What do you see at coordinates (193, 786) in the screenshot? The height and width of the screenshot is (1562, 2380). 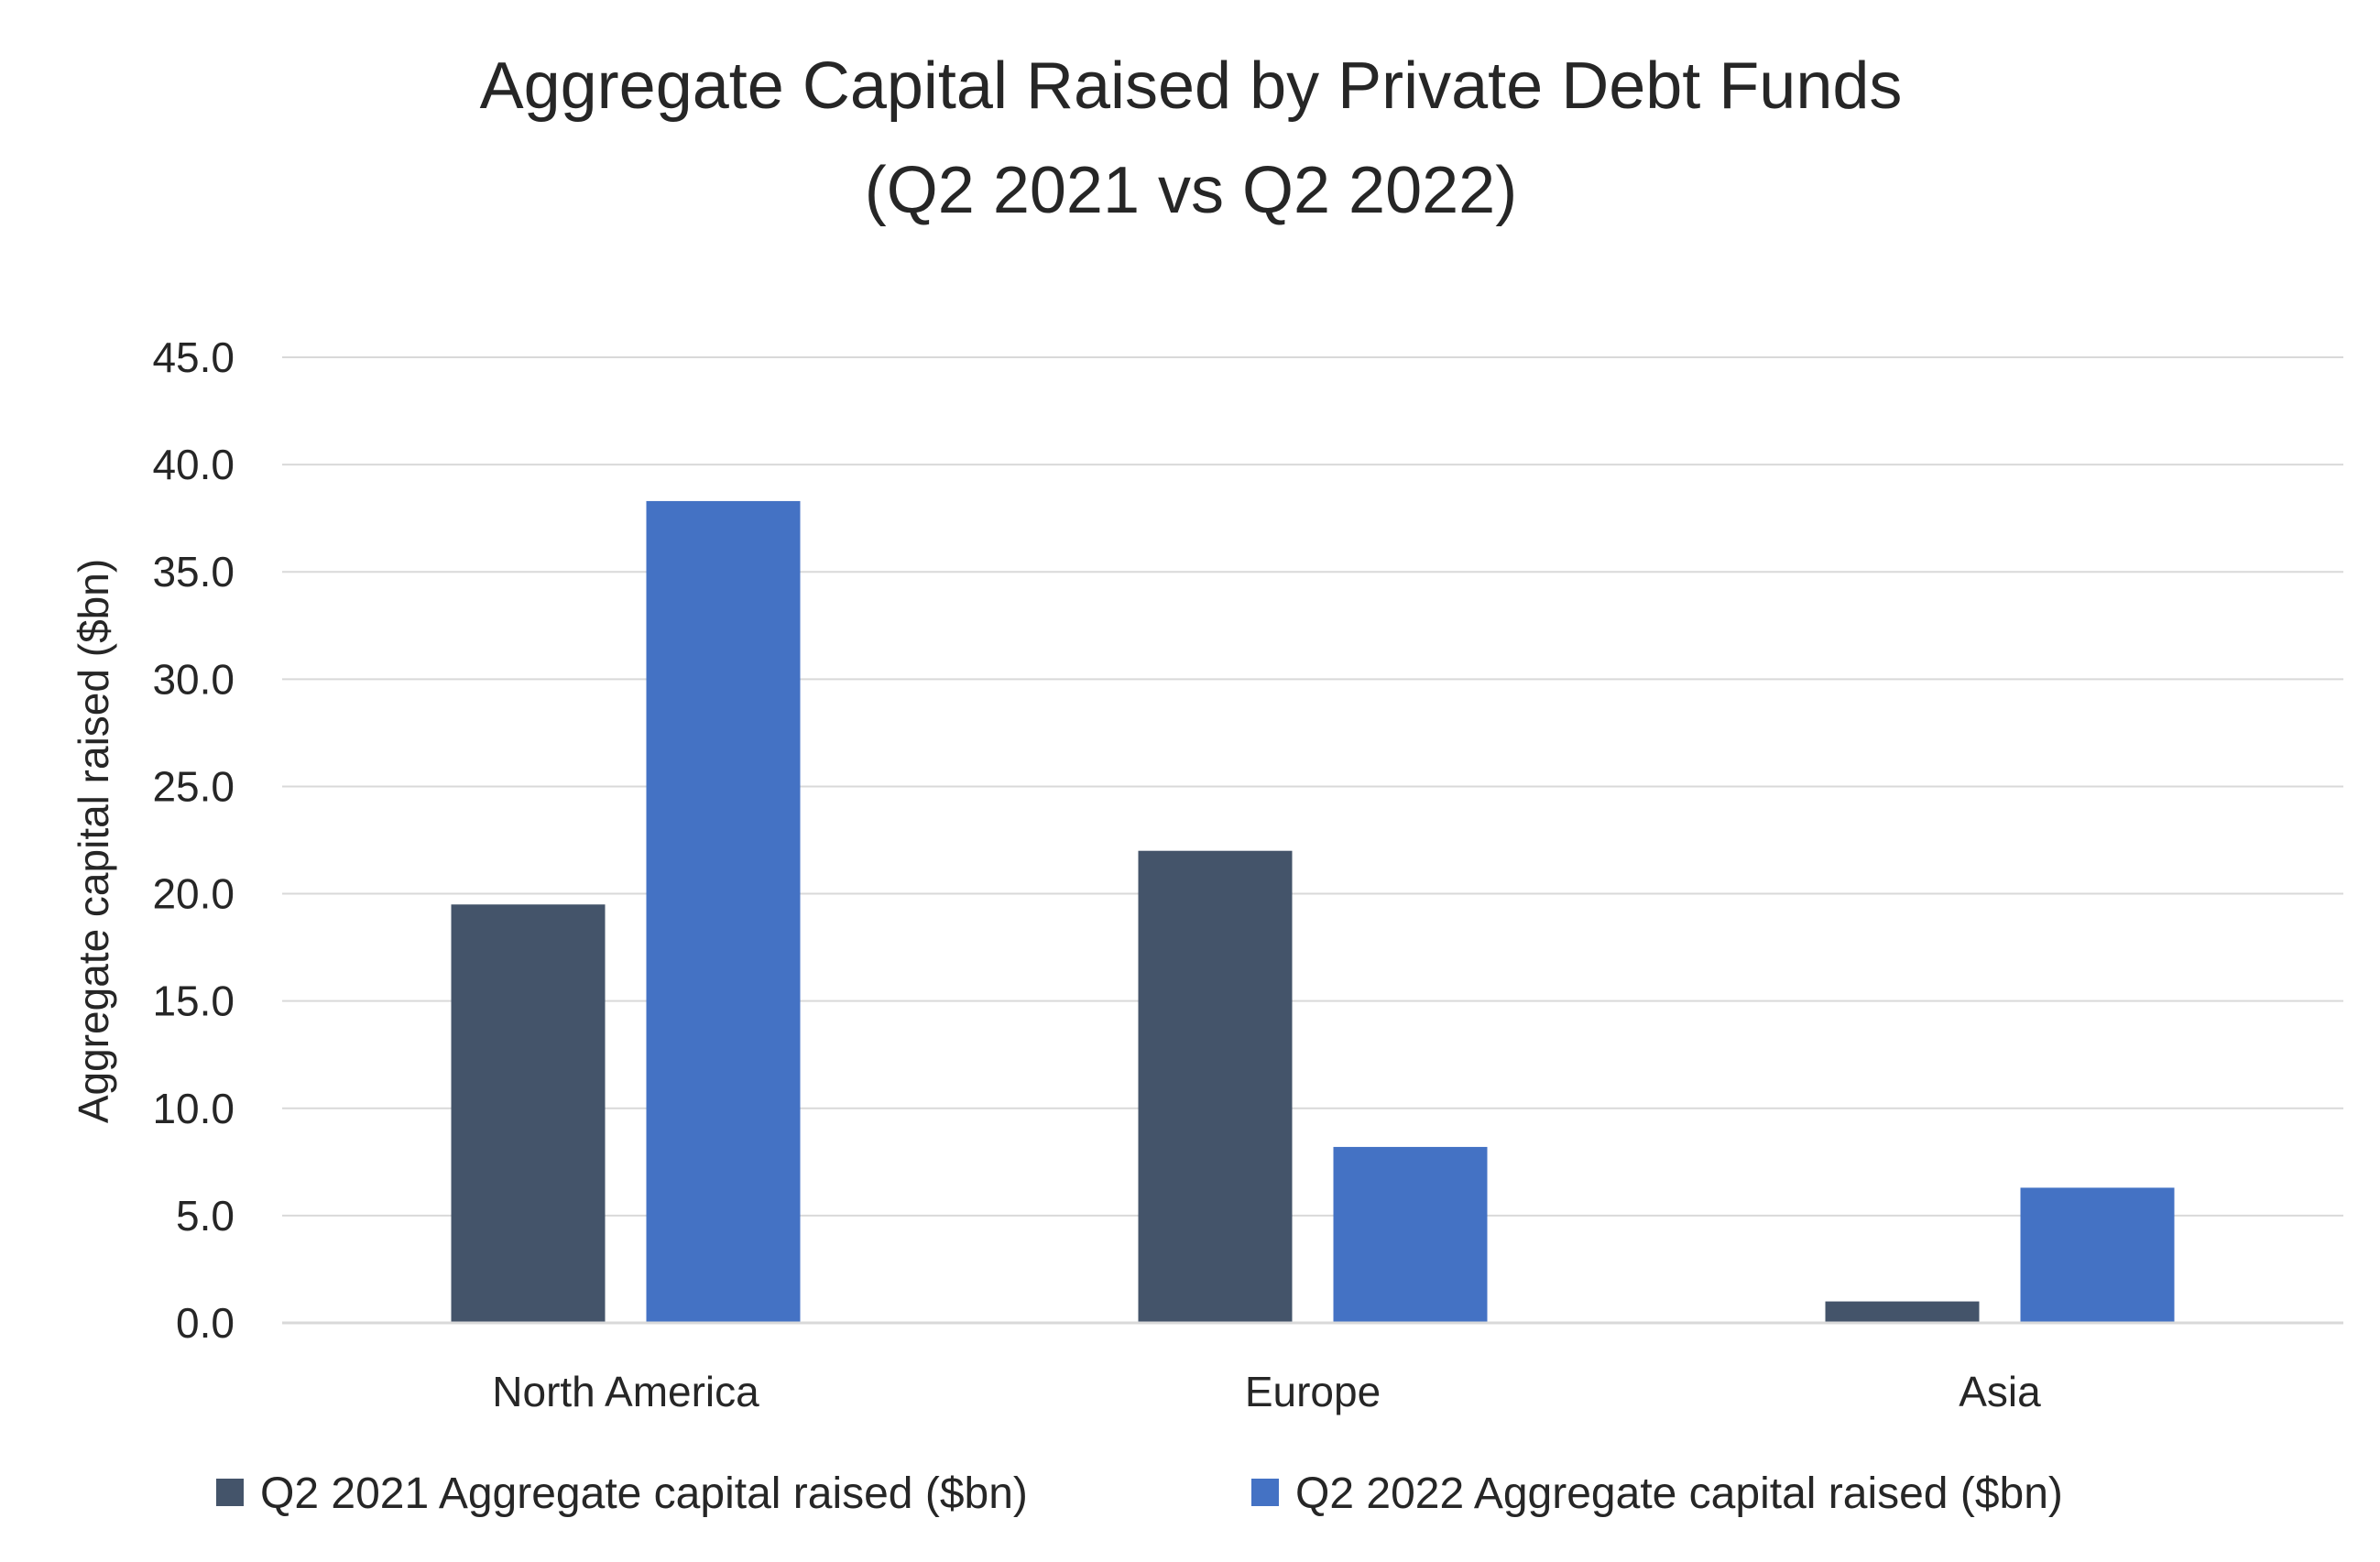 I see `y-tick-label: 25.0` at bounding box center [193, 786].